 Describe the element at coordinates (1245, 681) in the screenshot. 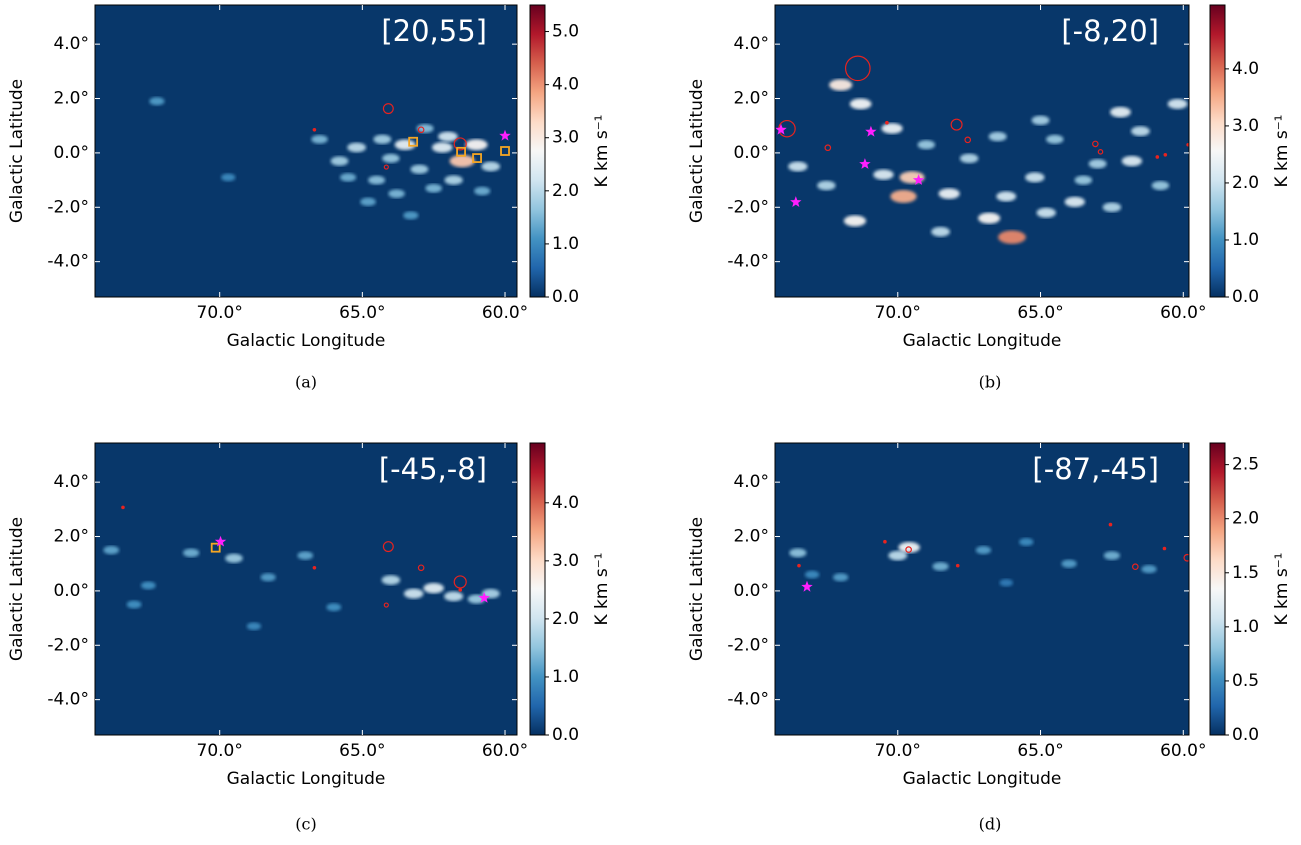

I see `colorbar-tick-label: 0.5` at that location.